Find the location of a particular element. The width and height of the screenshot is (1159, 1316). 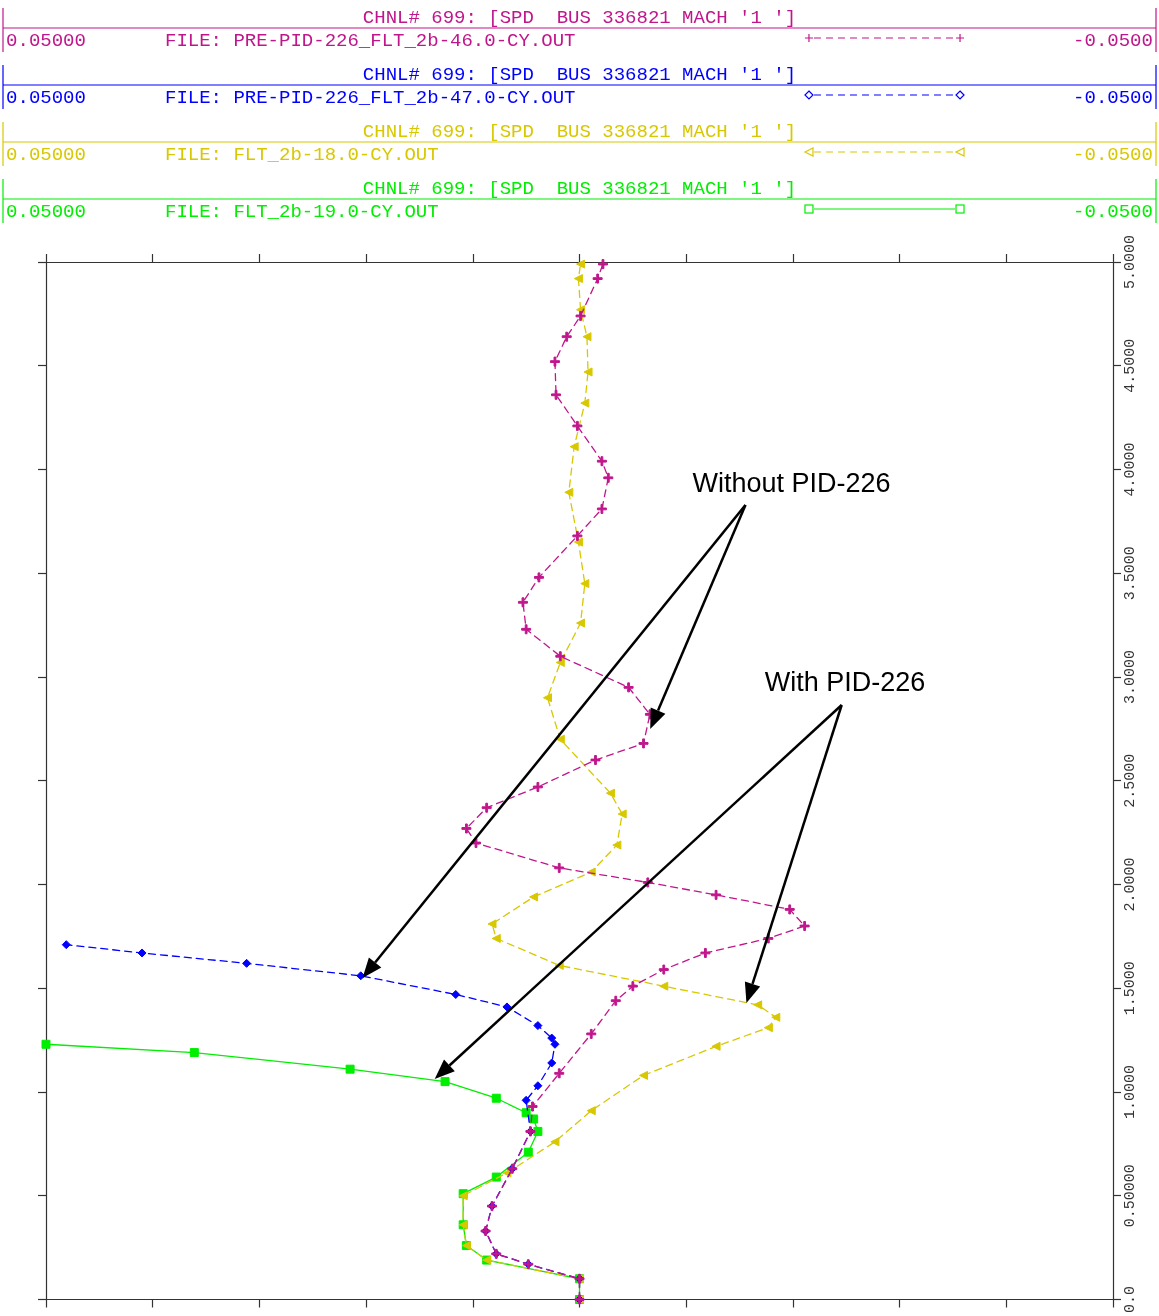

y-tick-label: 1.5000 is located at coordinates (1130, 988).